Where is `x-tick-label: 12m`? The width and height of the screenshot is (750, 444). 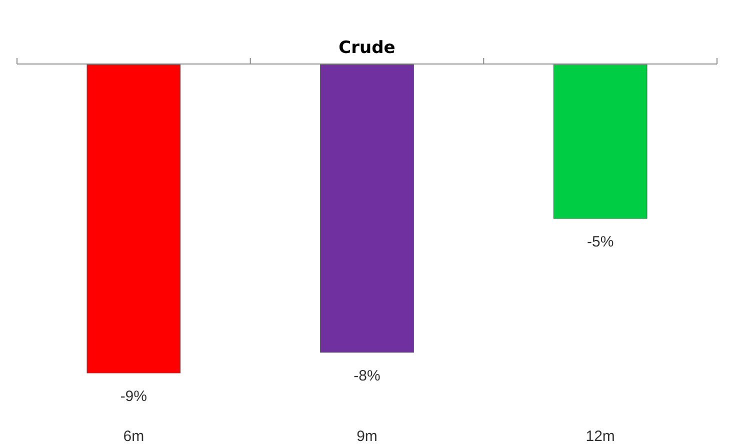
x-tick-label: 12m is located at coordinates (600, 436).